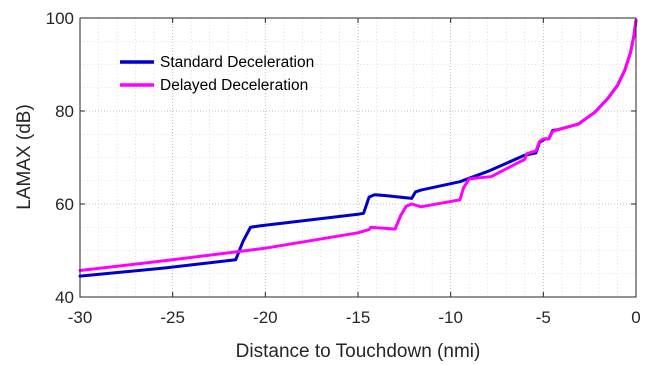  Describe the element at coordinates (172, 317) in the screenshot. I see `x-tick-label: -25` at that location.